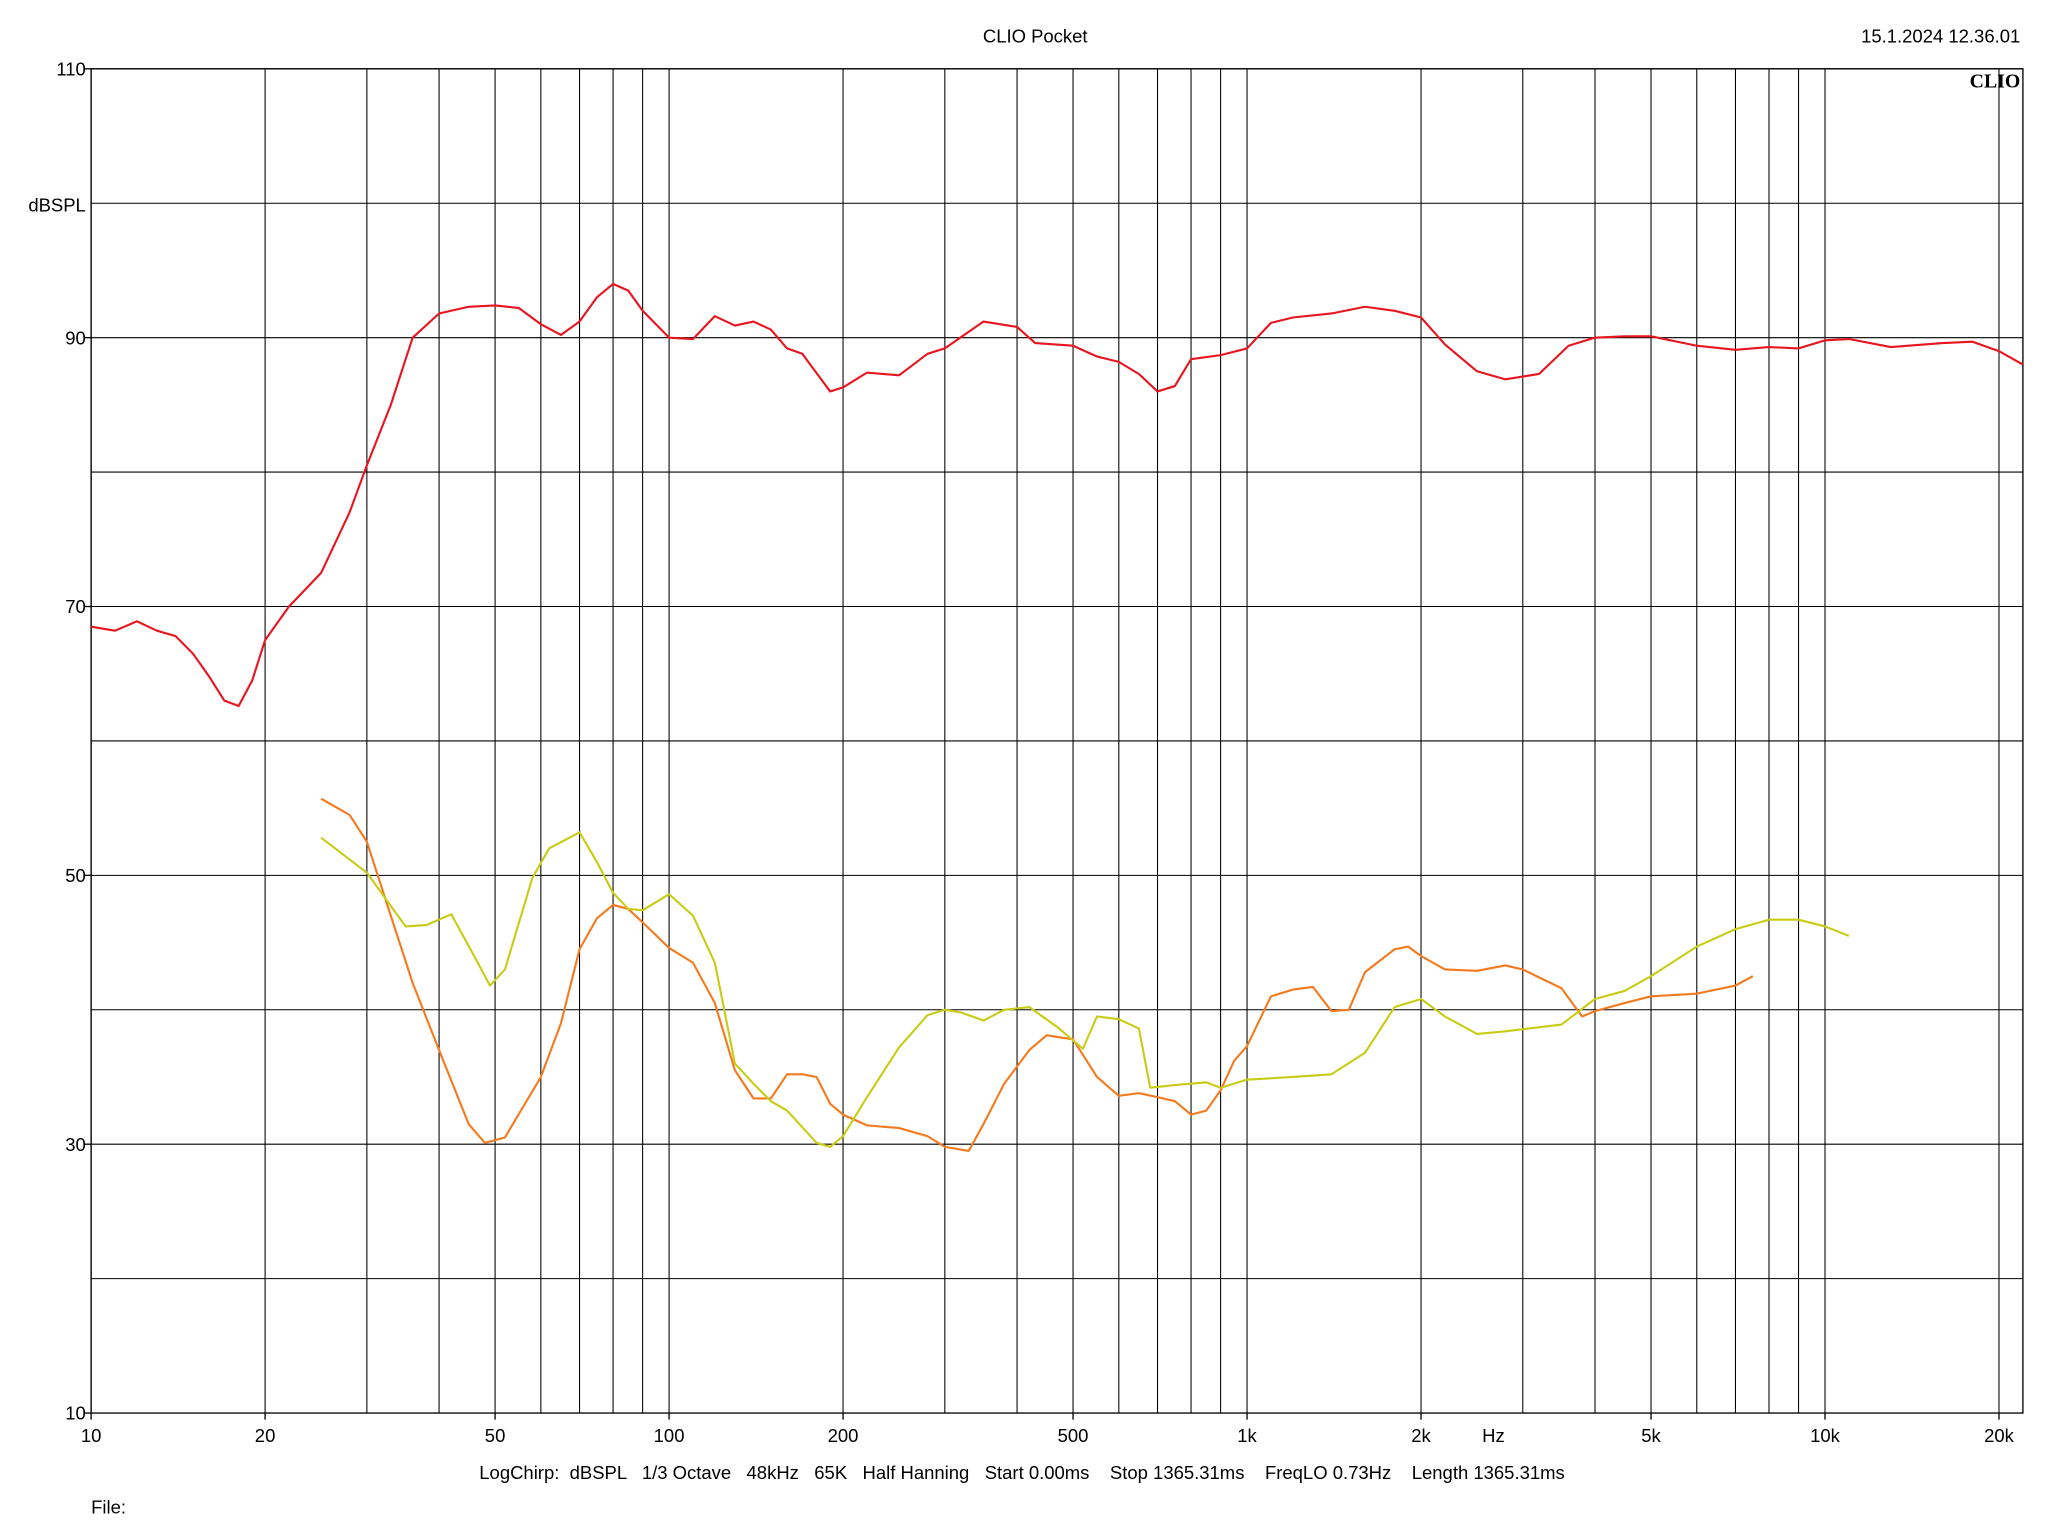 This screenshot has height=1536, width=2048. What do you see at coordinates (57, 204) in the screenshot?
I see `y-axis-label: dBSPL` at bounding box center [57, 204].